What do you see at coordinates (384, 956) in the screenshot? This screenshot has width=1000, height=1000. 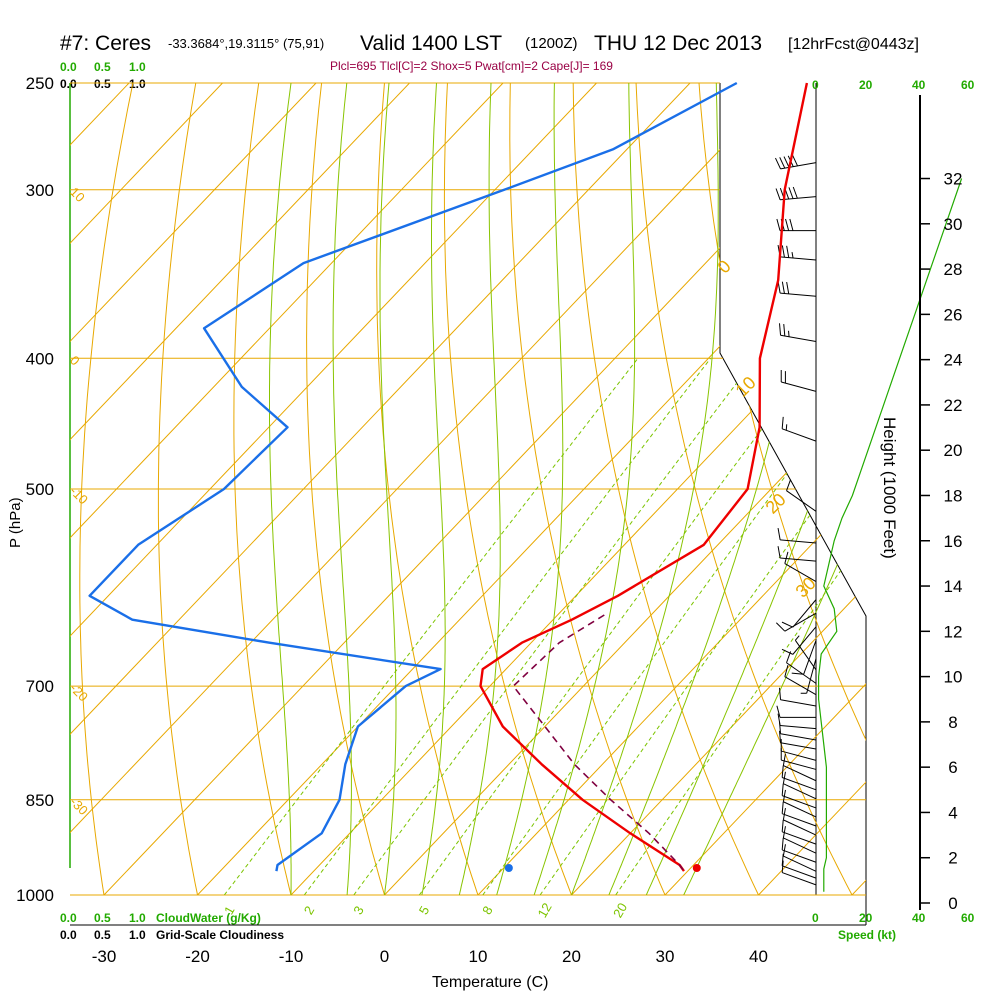 I see `temp-tick-0: 0` at bounding box center [384, 956].